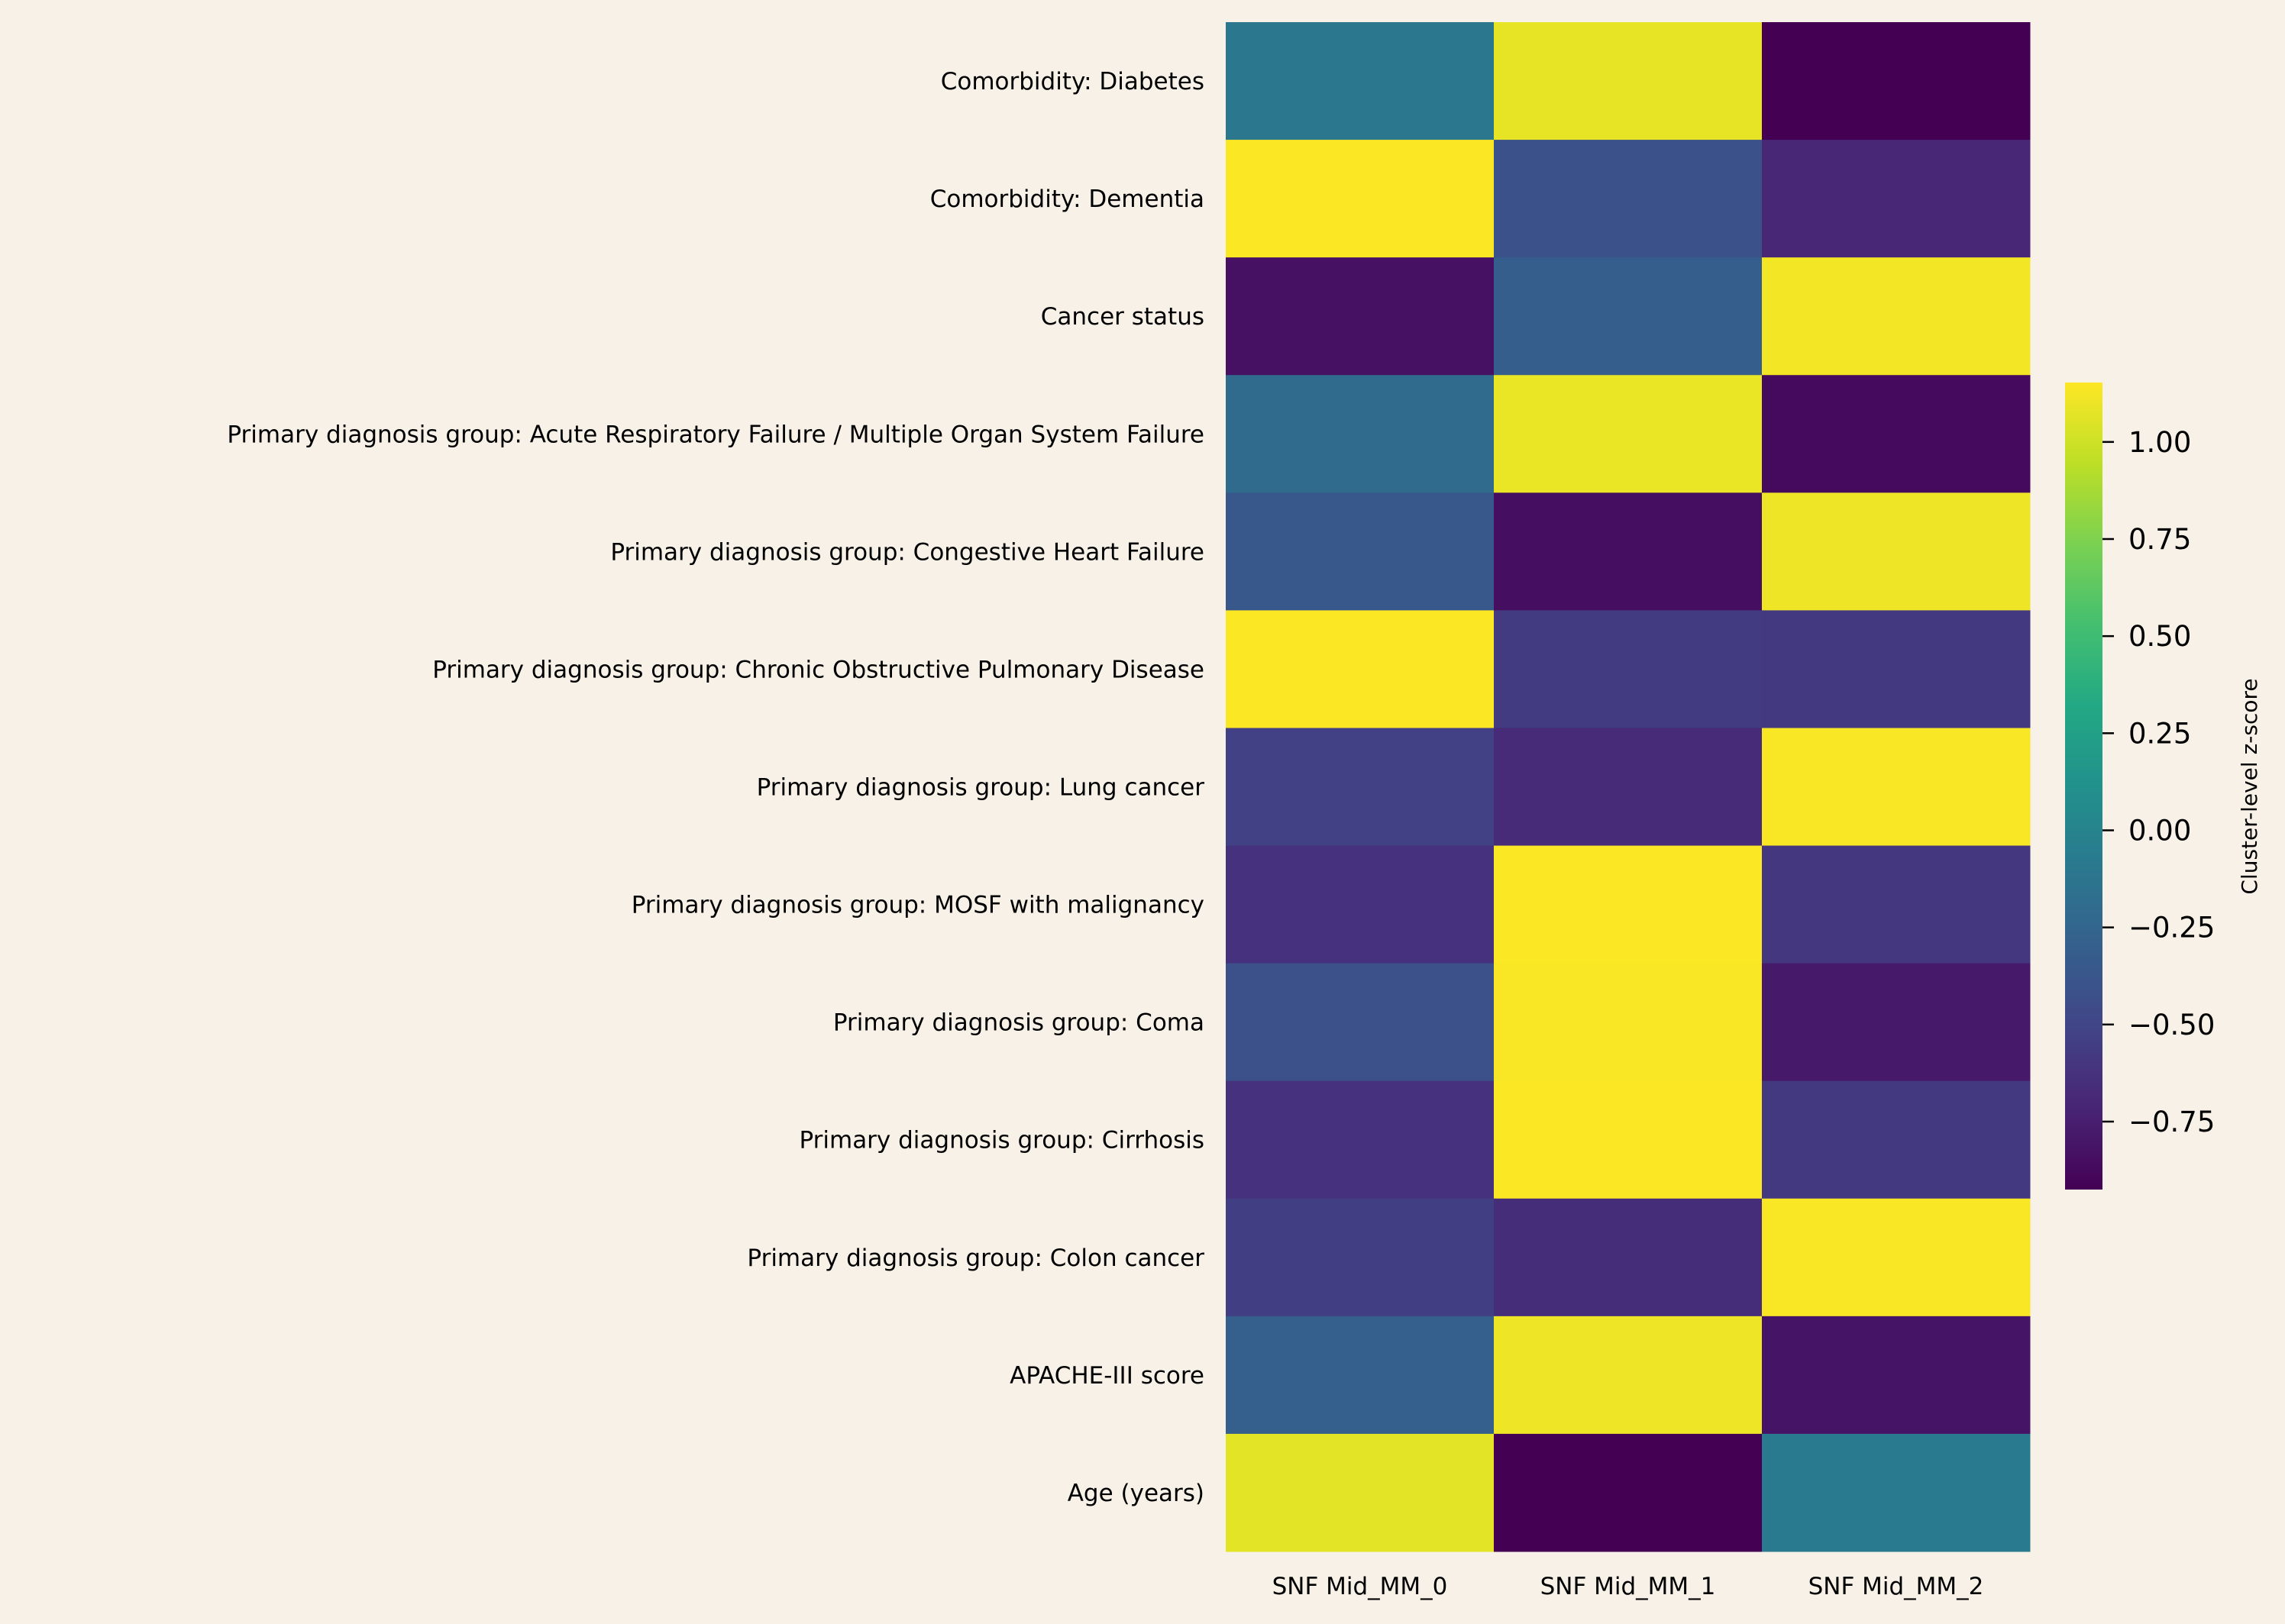  What do you see at coordinates (1896, 1586) in the screenshot?
I see `column-label: SNF Mid_MM_2` at bounding box center [1896, 1586].